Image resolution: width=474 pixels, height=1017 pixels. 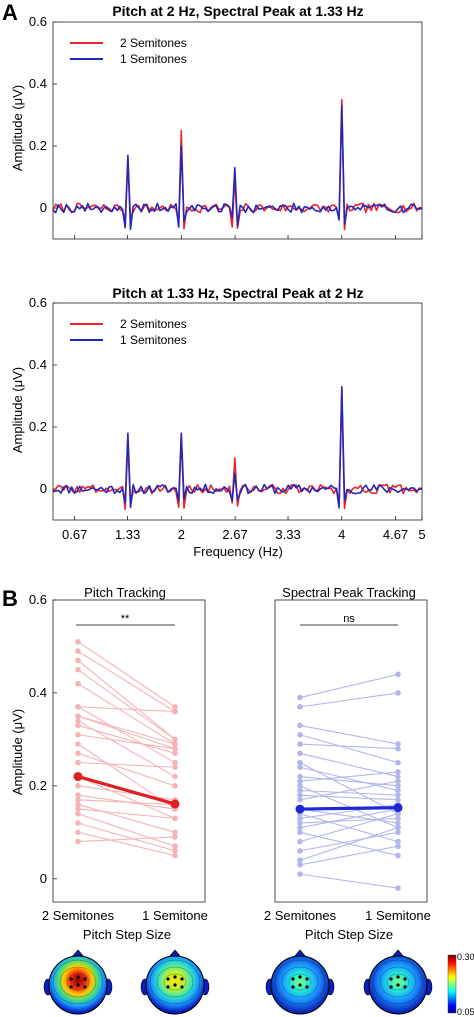 What do you see at coordinates (349, 619) in the screenshot?
I see `significance-label: ns` at bounding box center [349, 619].